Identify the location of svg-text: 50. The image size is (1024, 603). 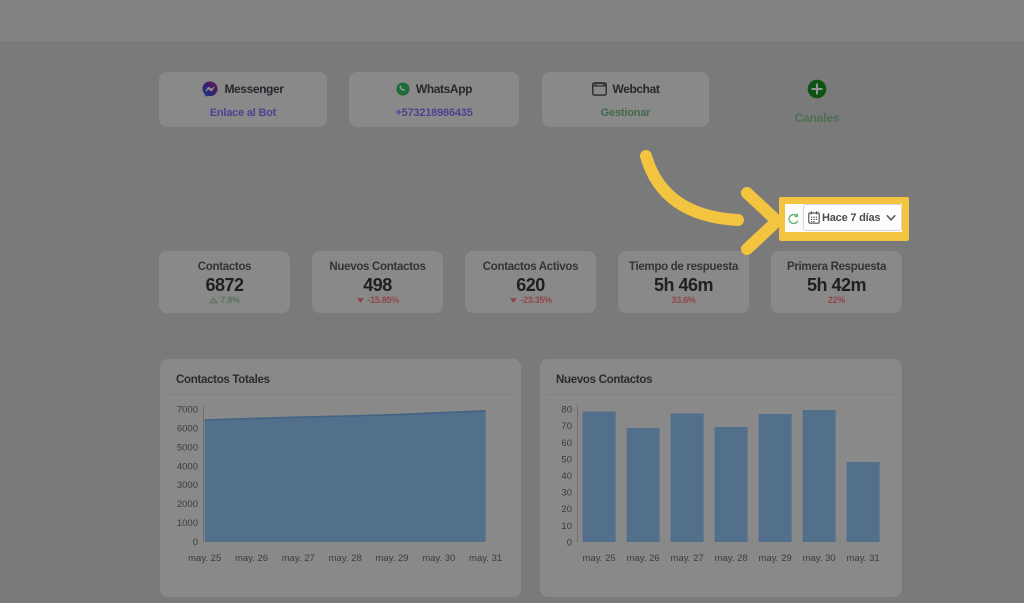
(566, 459).